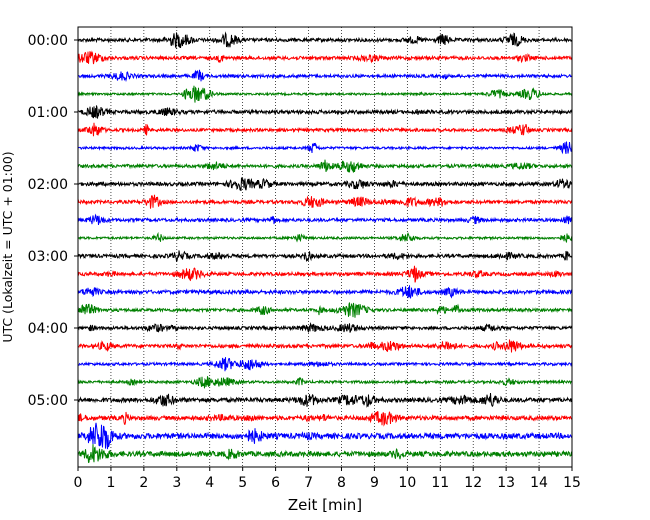  Describe the element at coordinates (341, 483) in the screenshot. I see `x-tick-label: 8` at that location.